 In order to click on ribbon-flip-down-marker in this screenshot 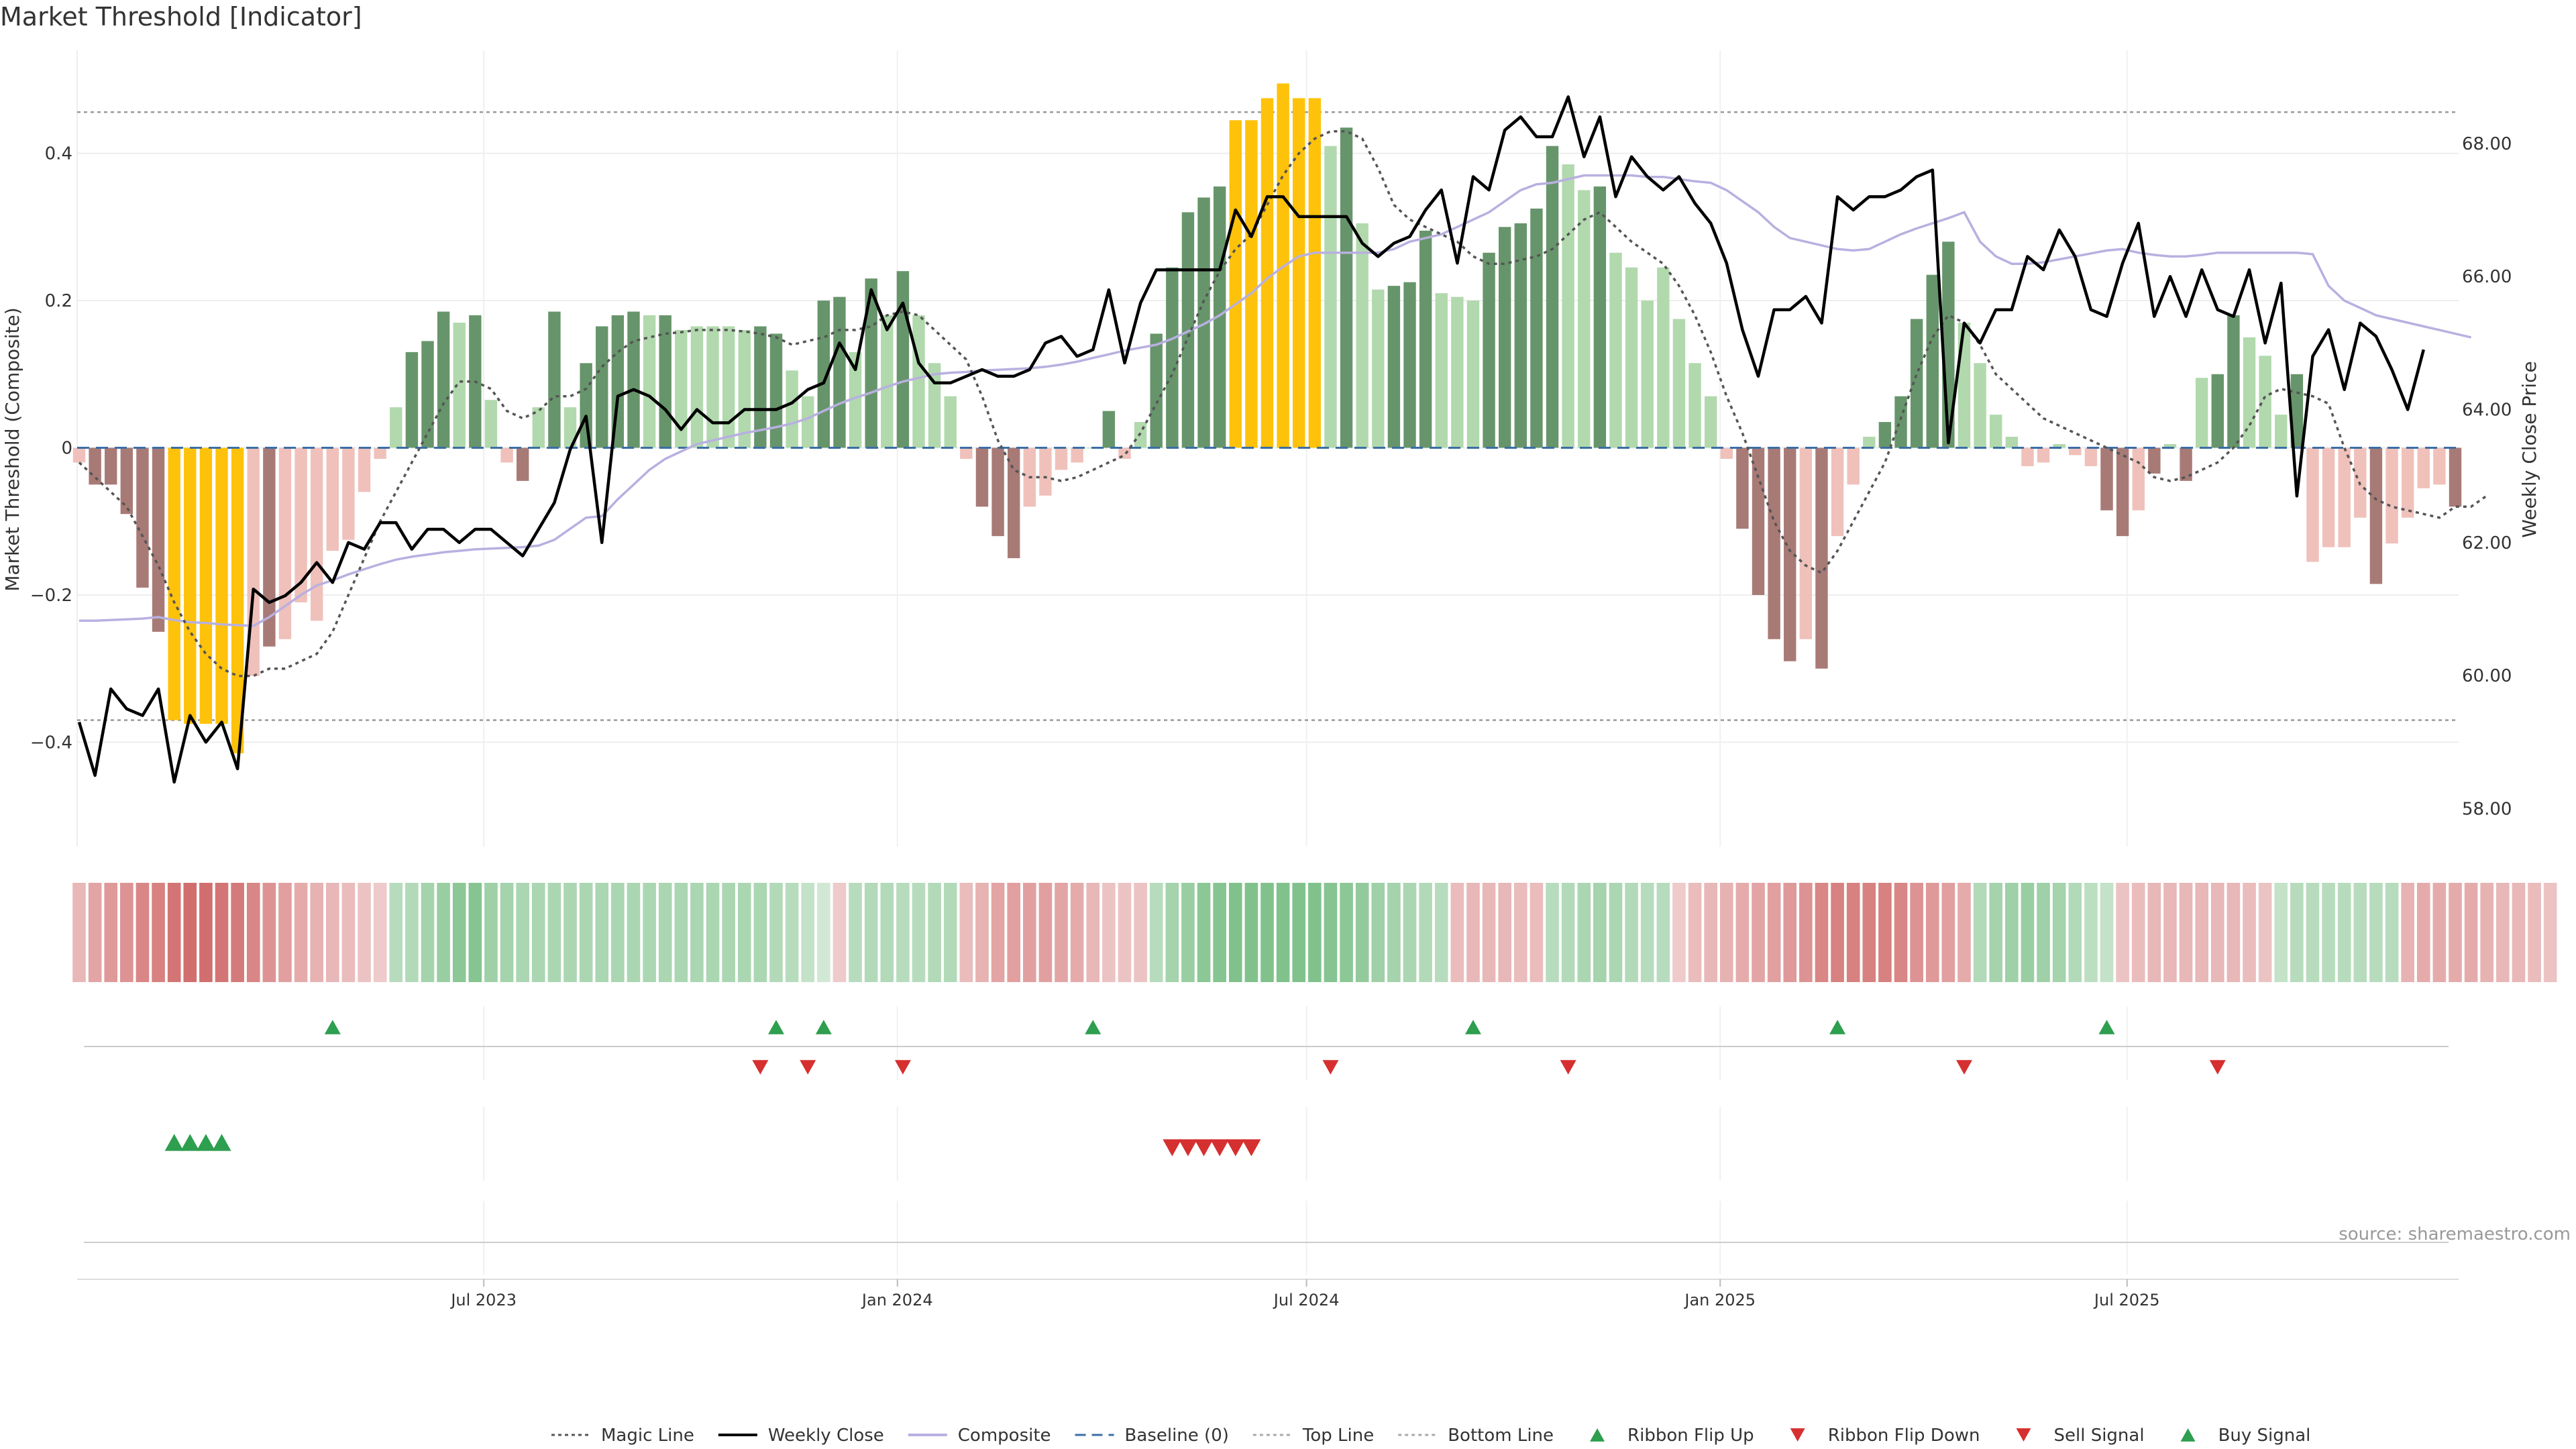, I will do `click(808, 1067)`.